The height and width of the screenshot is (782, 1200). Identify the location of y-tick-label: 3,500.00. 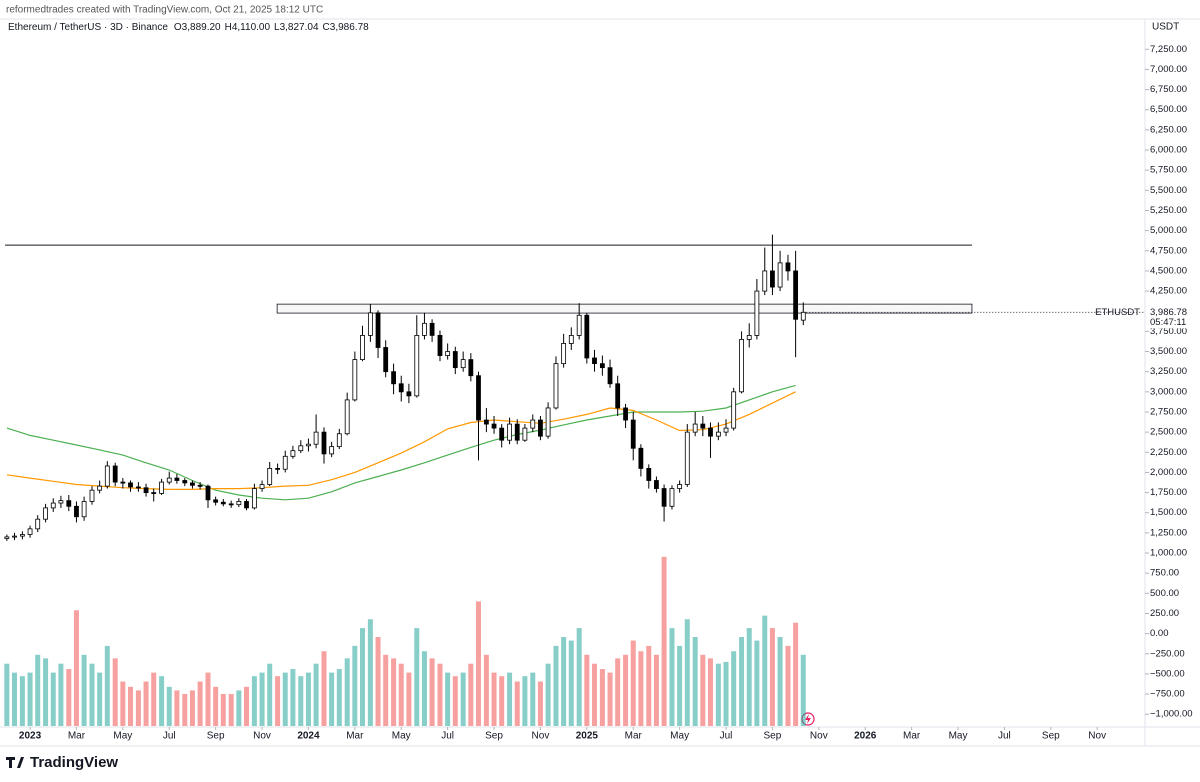
(1168, 351).